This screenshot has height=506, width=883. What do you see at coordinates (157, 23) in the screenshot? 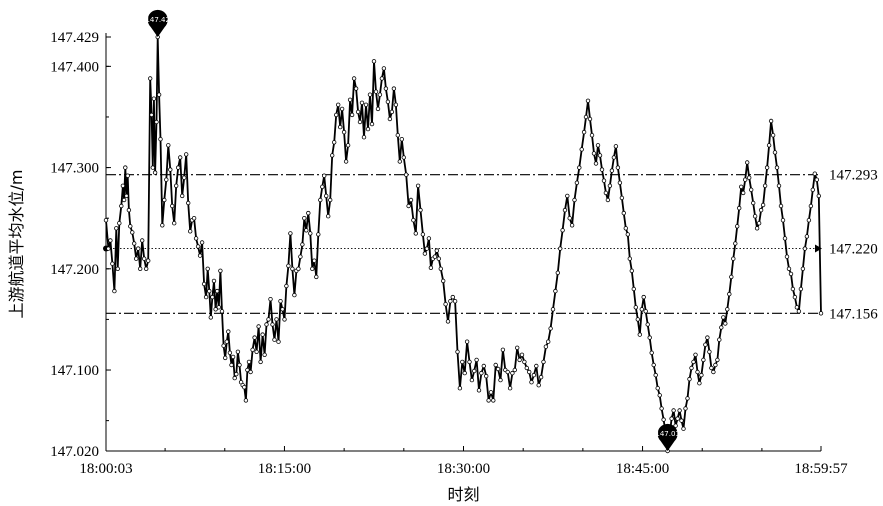
I see `max-marker: 147.42` at bounding box center [157, 23].